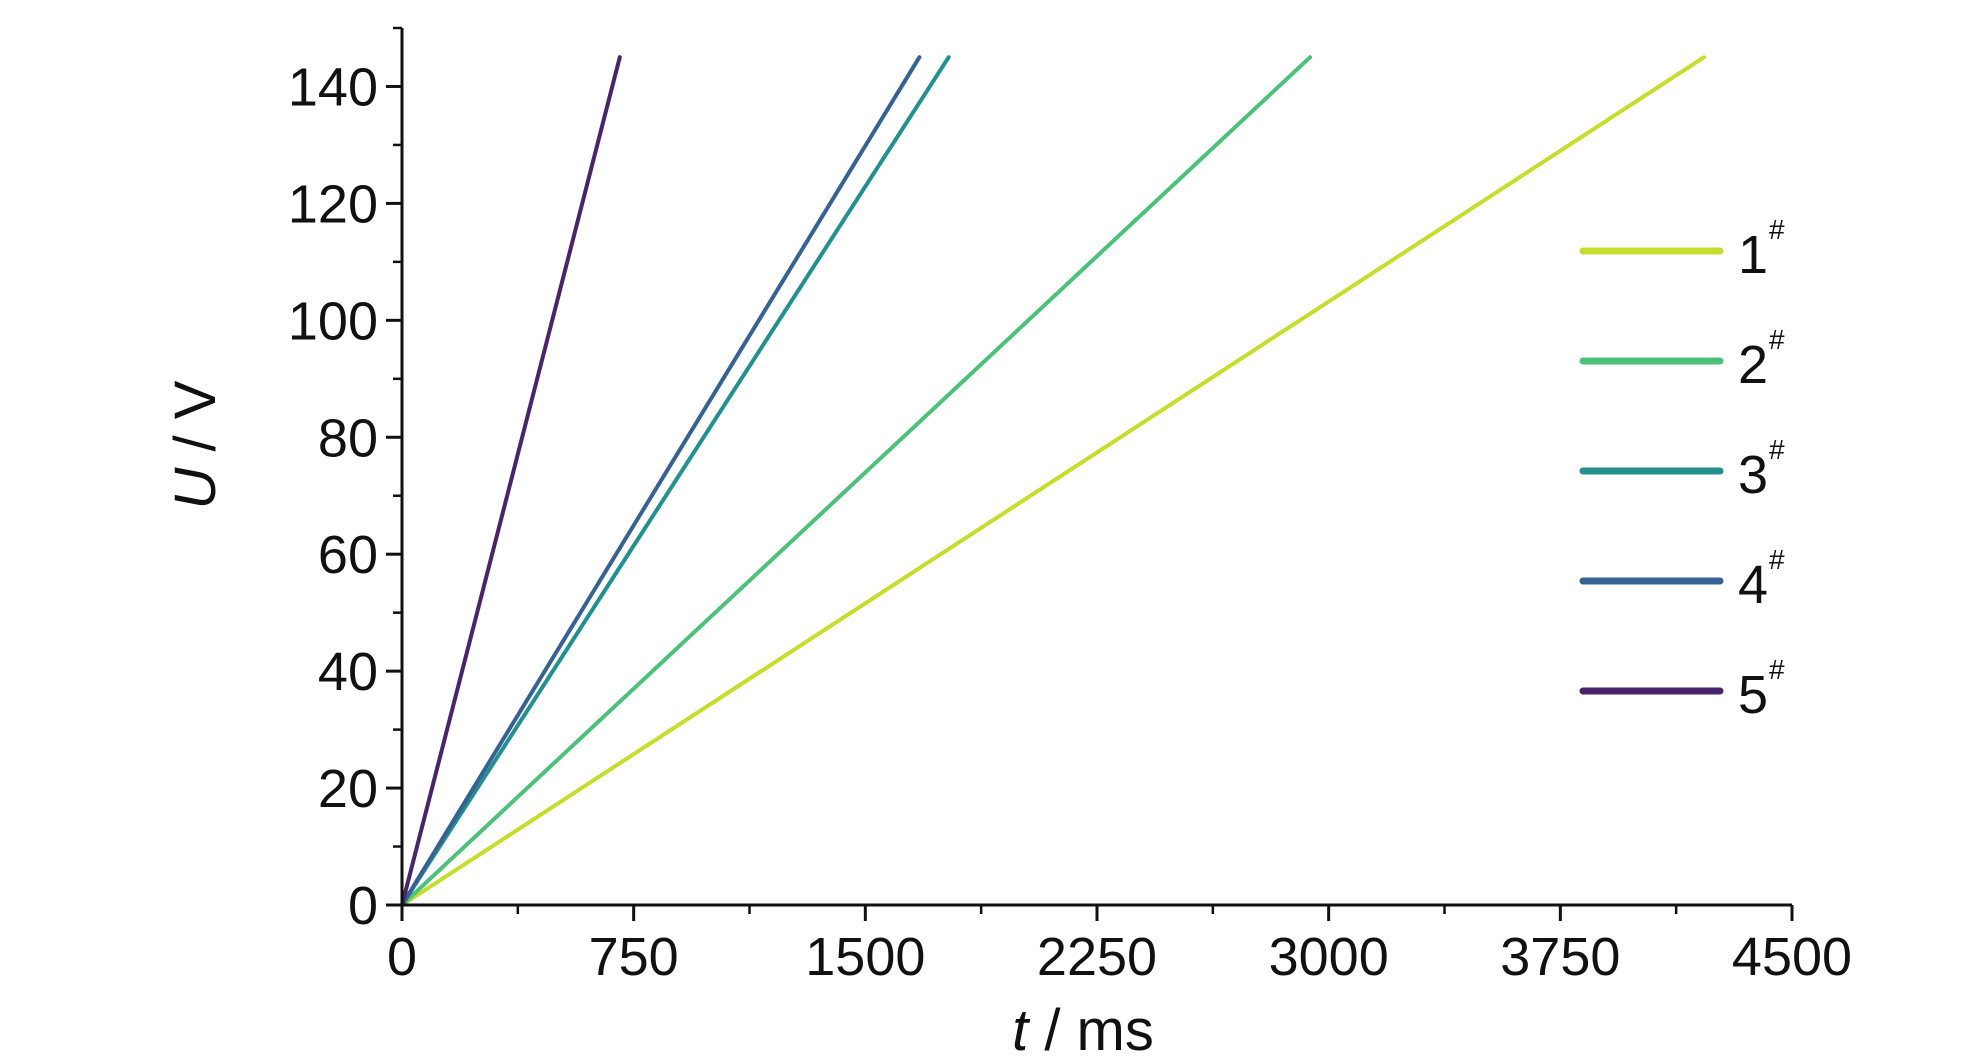 This screenshot has width=1984, height=1063. I want to click on x-tick-label-3000: 3000, so click(1329, 957).